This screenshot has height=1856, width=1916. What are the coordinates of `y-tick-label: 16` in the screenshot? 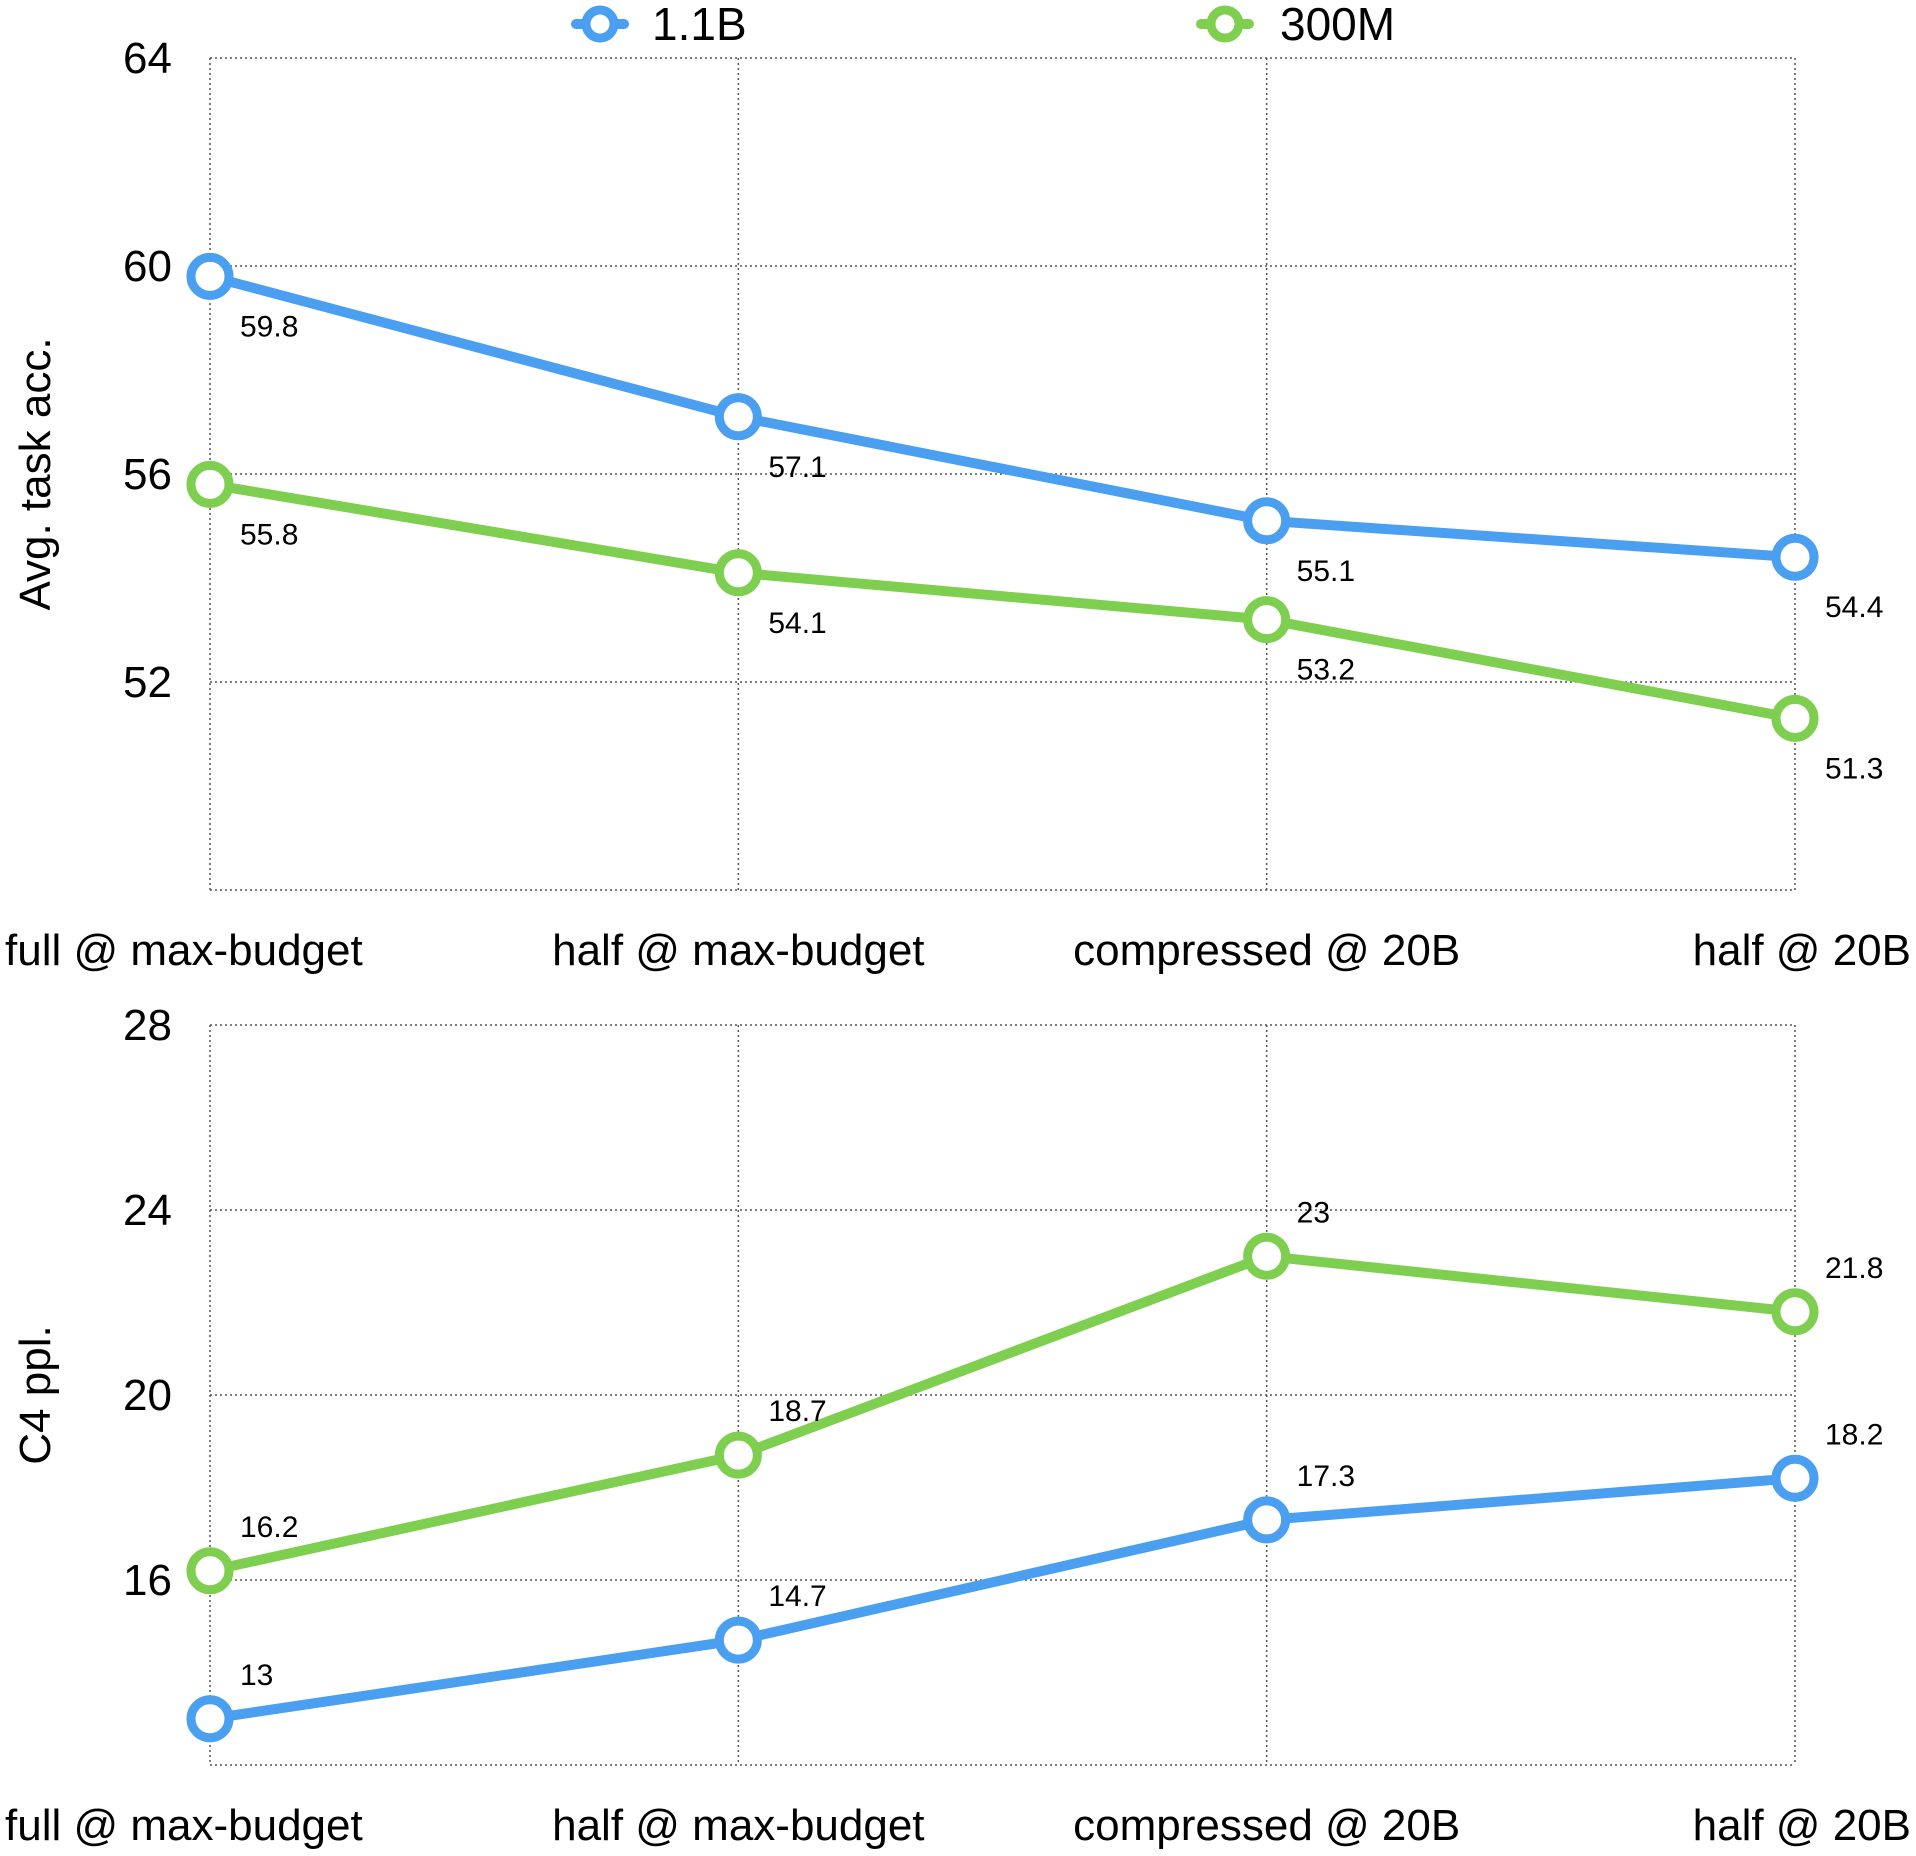 It's located at (147, 1580).